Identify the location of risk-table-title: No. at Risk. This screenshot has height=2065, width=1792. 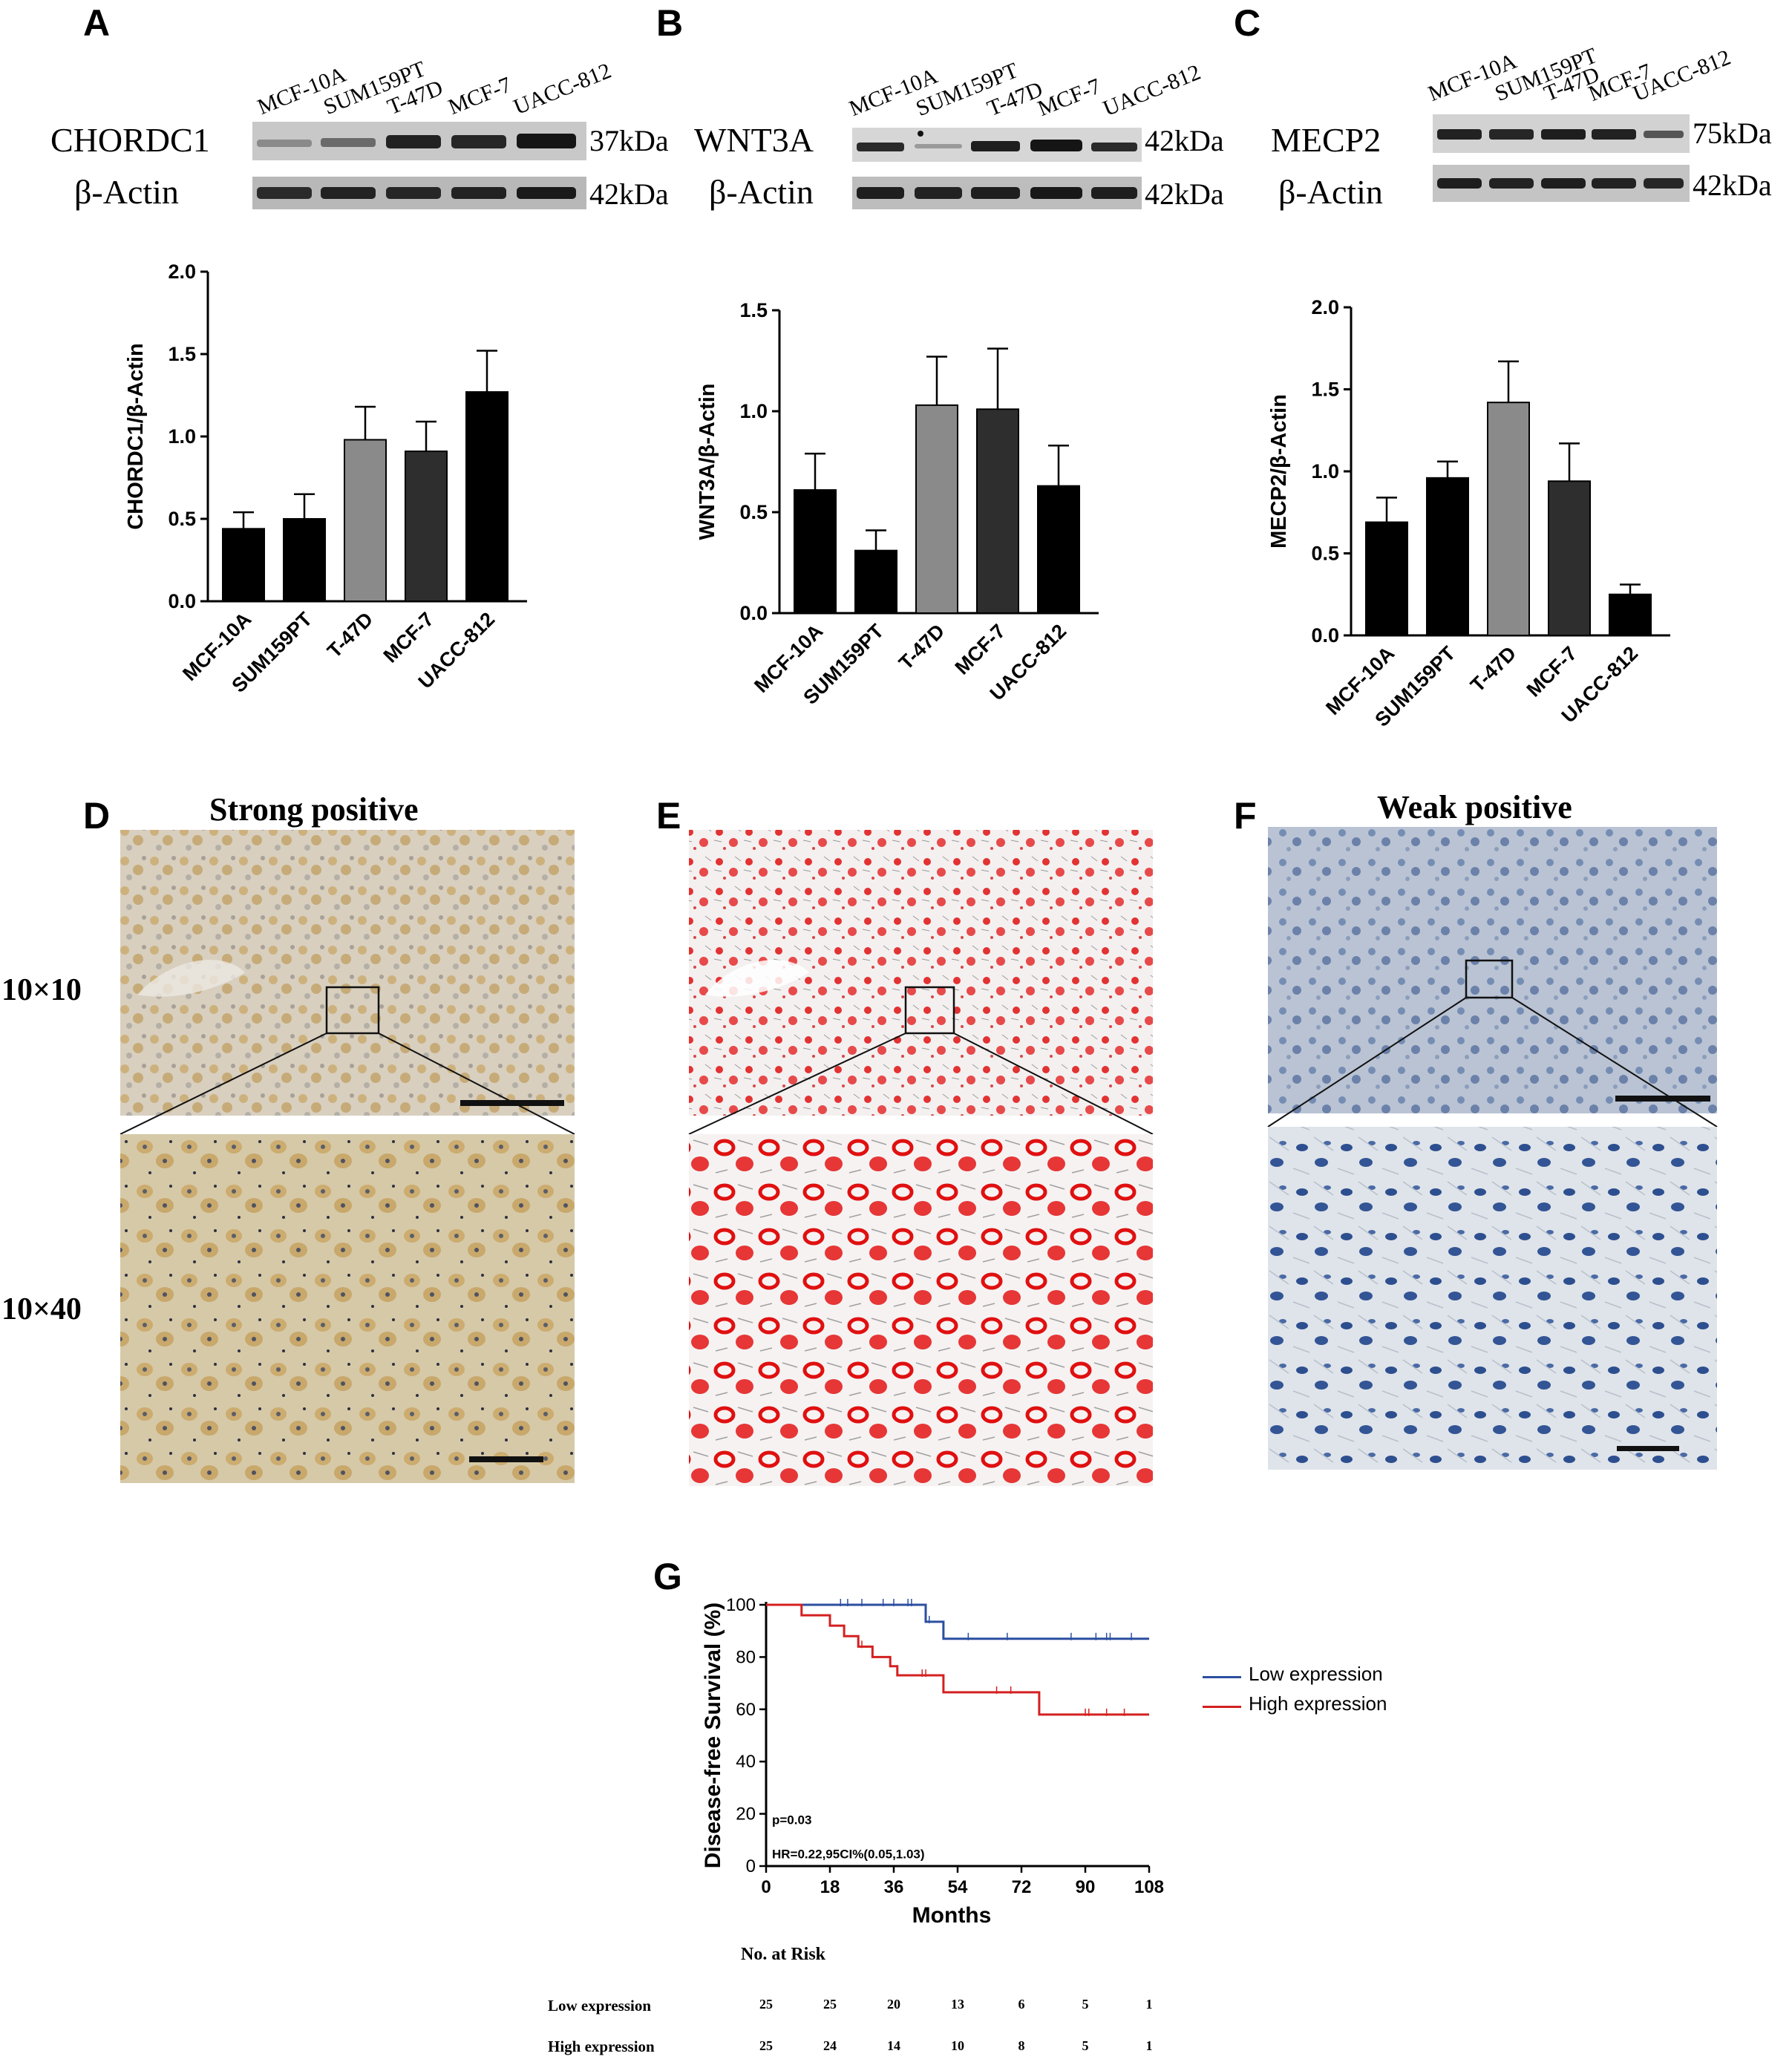
(783, 1954).